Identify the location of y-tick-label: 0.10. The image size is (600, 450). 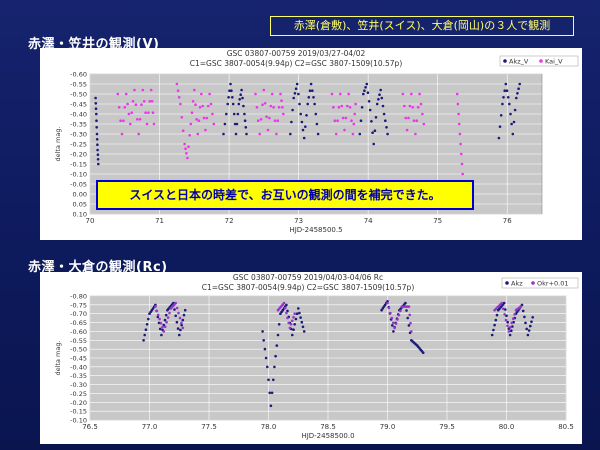
(80, 215).